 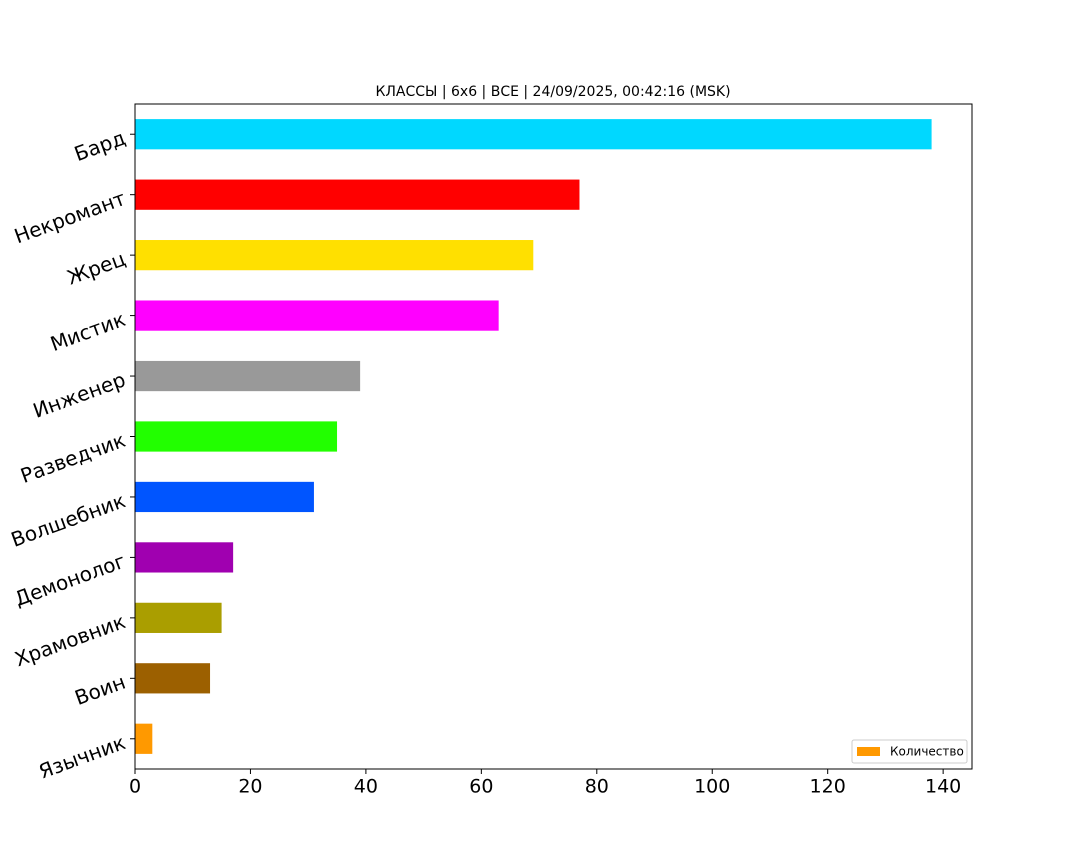 What do you see at coordinates (366, 787) in the screenshot?
I see `x-tick-label: 40` at bounding box center [366, 787].